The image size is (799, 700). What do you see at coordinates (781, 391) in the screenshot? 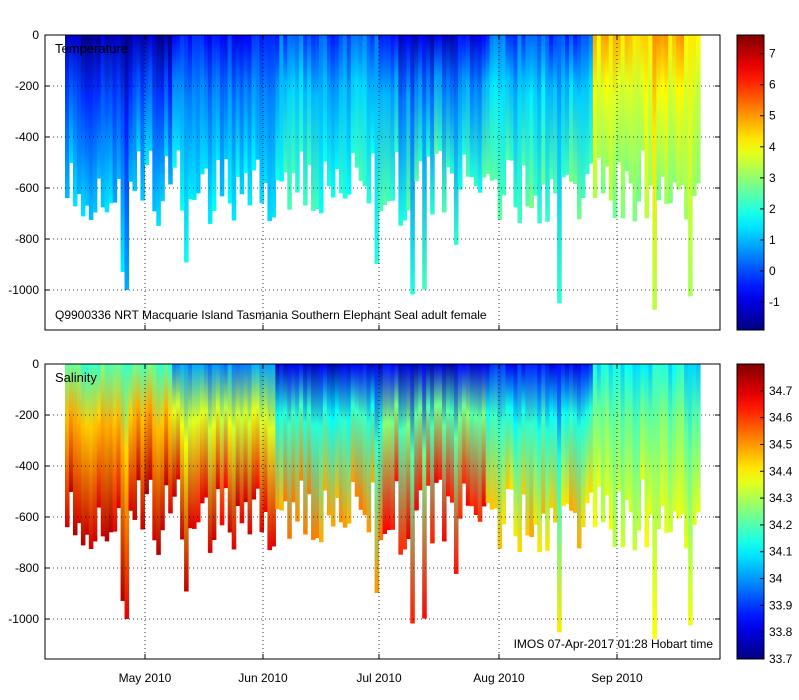
I see `colorbar-tick-label: 34.7` at bounding box center [781, 391].